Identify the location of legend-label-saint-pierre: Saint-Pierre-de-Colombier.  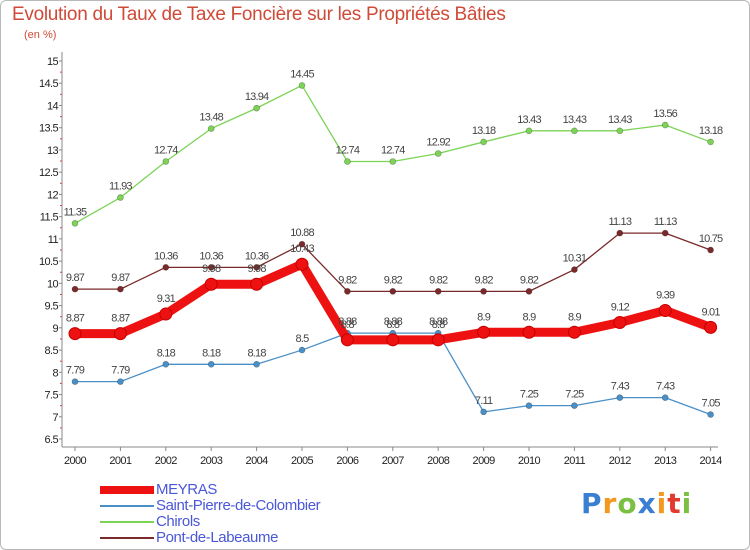
(238, 505).